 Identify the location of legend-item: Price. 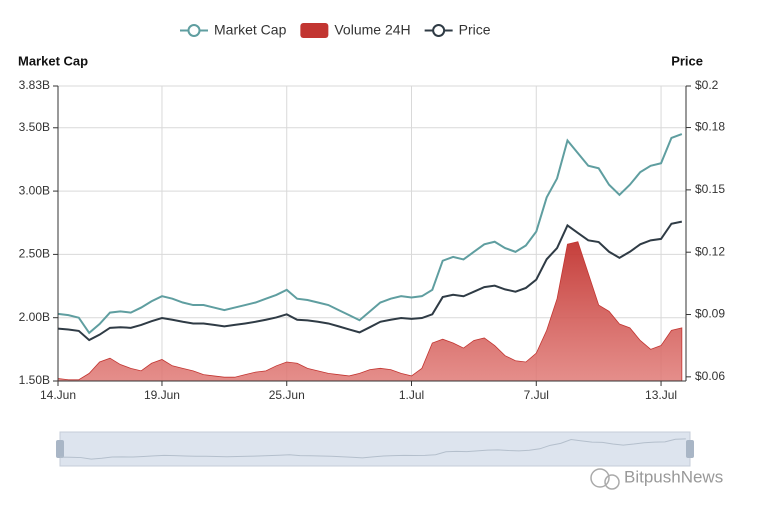
(457, 30).